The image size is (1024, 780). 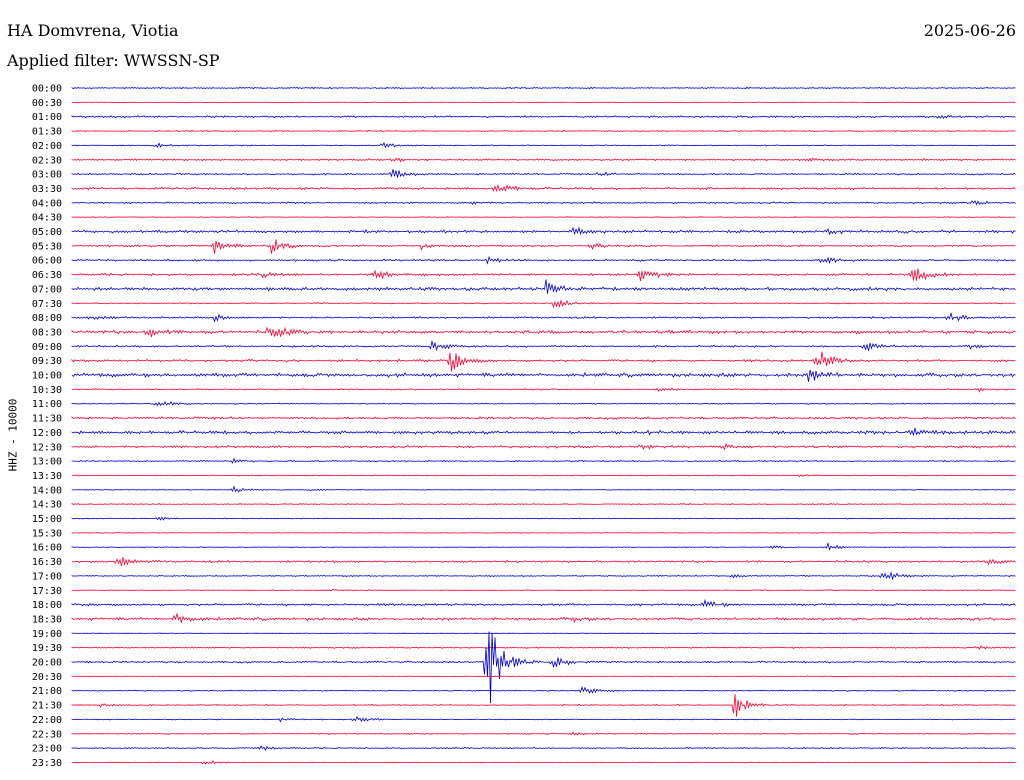 I want to click on time-label: 21:30, so click(x=47, y=706).